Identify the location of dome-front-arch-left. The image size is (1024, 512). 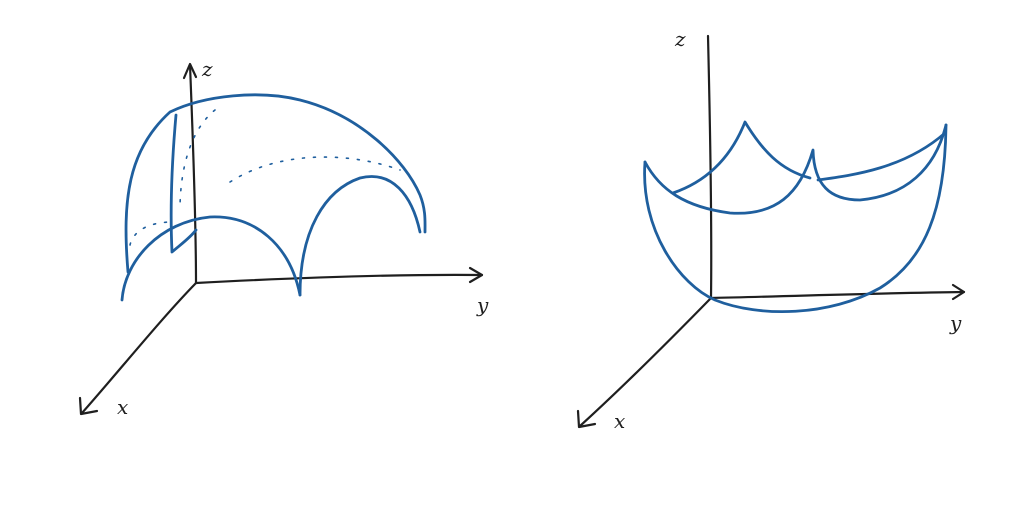
(211, 258).